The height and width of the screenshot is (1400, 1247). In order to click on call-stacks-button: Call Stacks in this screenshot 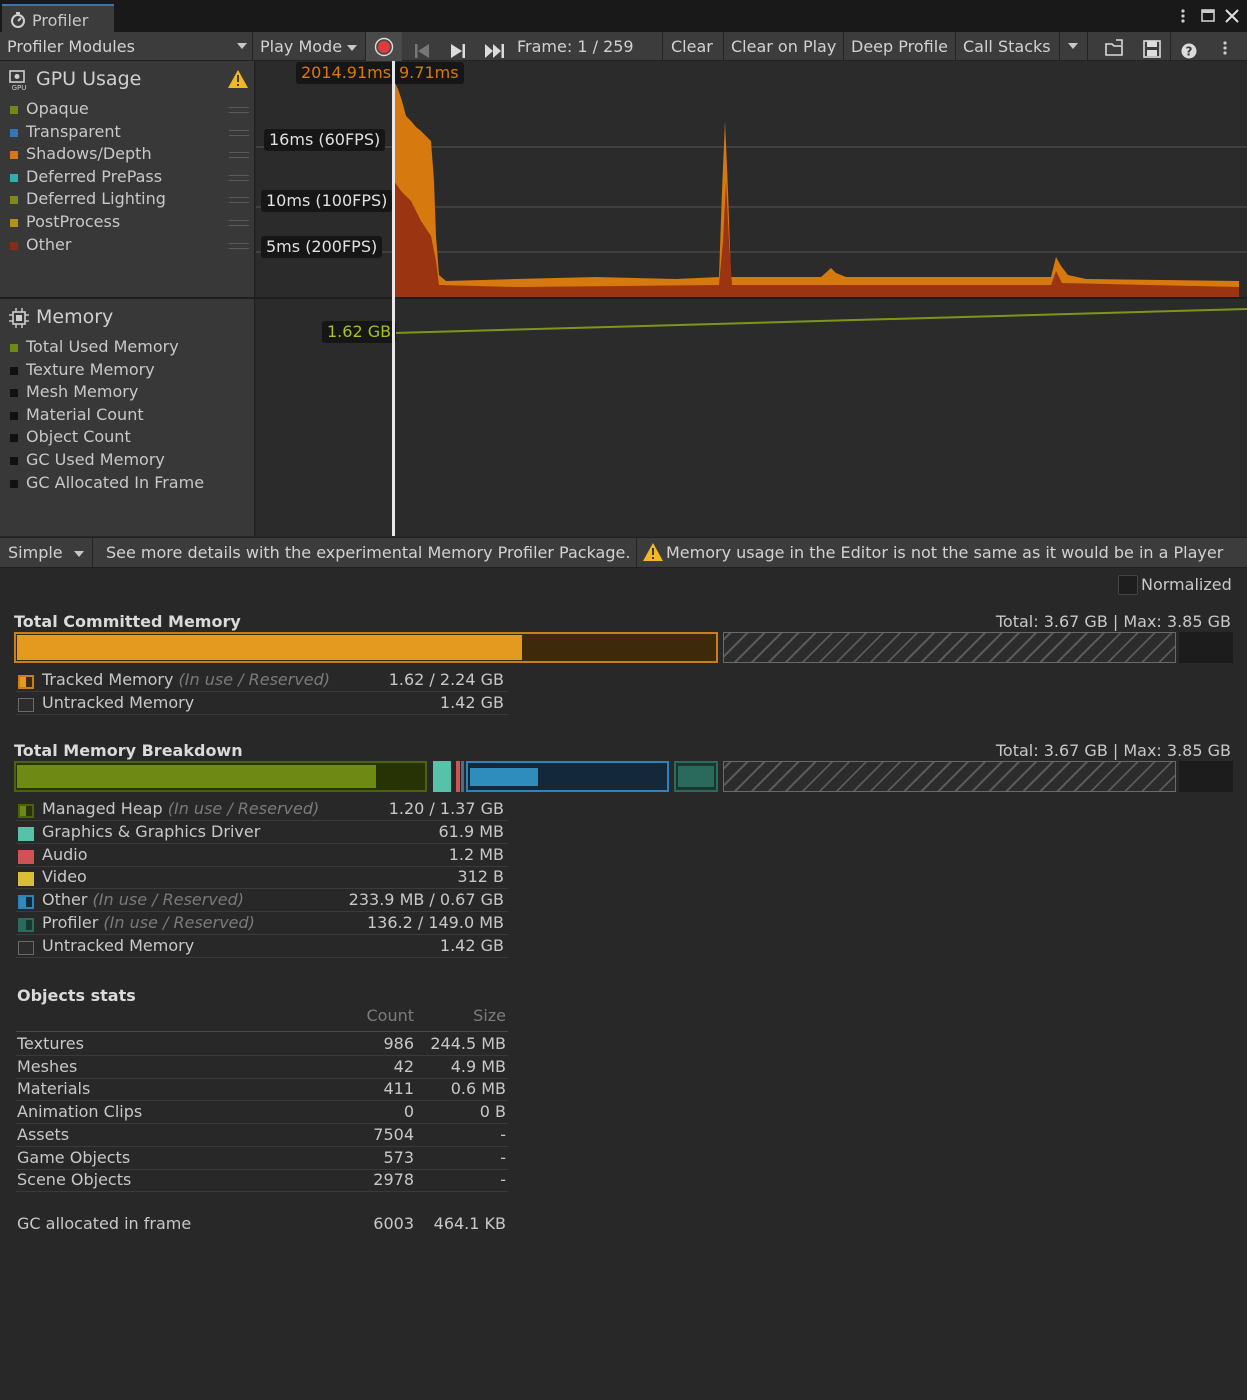, I will do `click(1007, 46)`.